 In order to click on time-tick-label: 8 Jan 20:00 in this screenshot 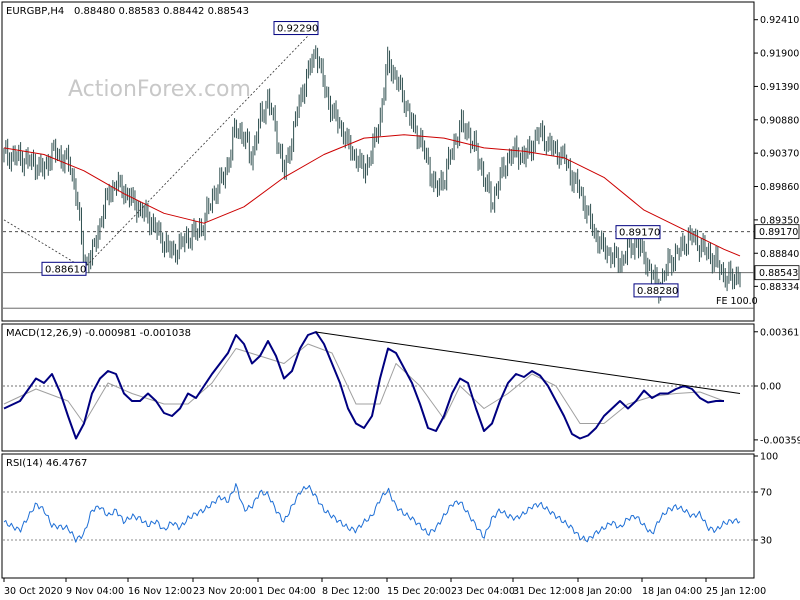, I will do `click(605, 591)`.